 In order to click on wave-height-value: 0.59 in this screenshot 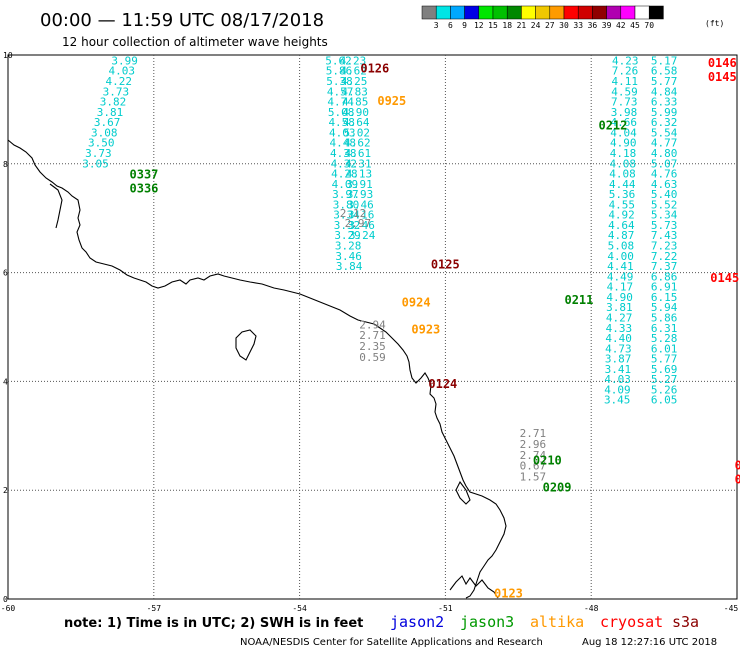, I will do `click(372, 357)`.